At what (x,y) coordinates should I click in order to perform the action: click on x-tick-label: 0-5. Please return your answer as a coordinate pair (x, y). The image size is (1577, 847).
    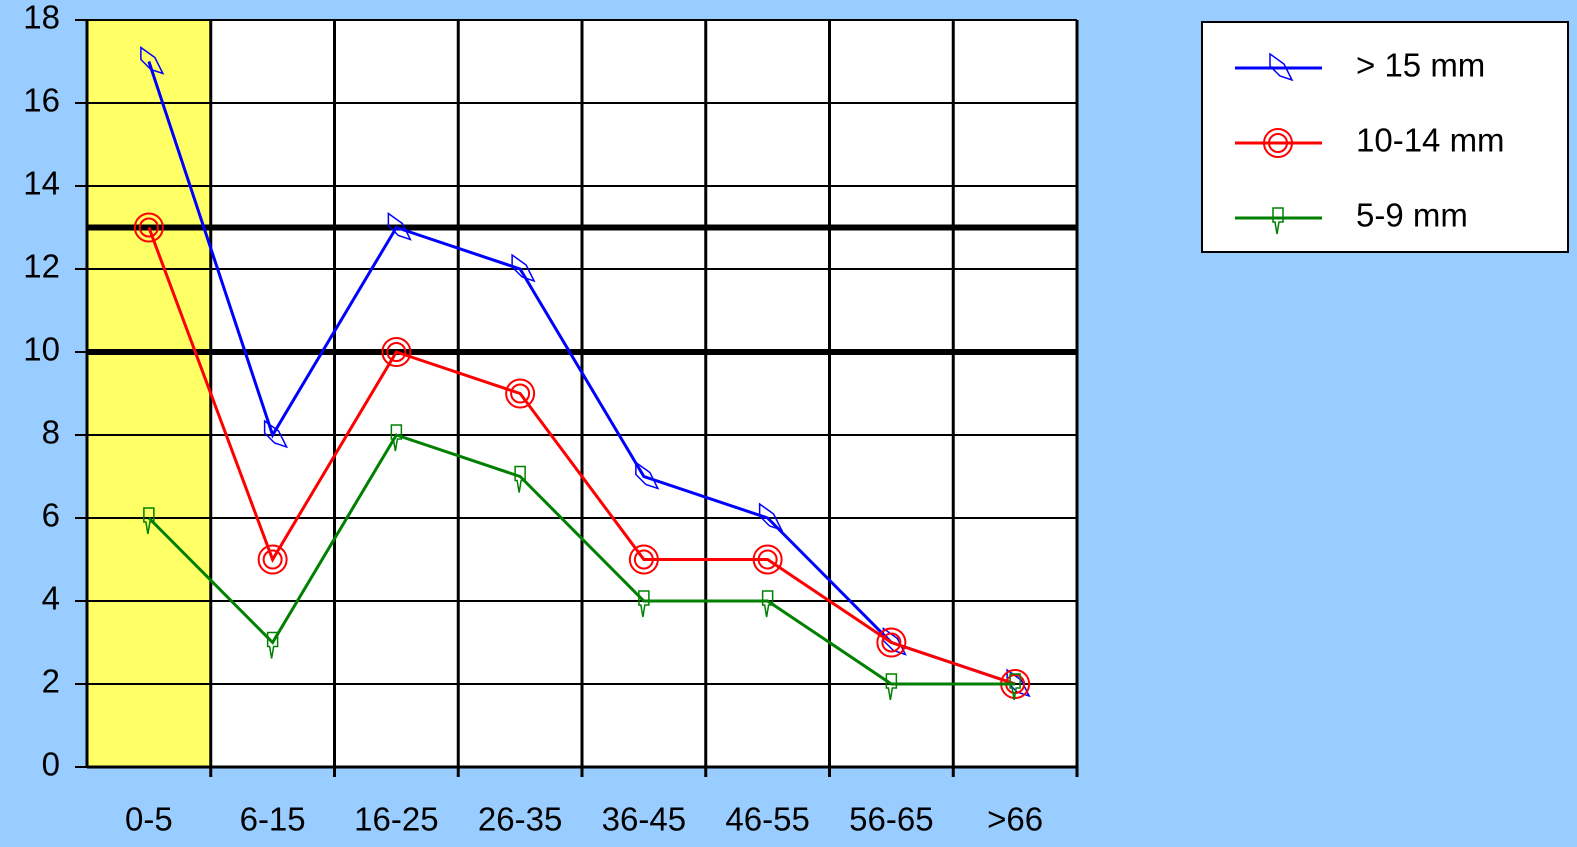
    Looking at the image, I should click on (149, 819).